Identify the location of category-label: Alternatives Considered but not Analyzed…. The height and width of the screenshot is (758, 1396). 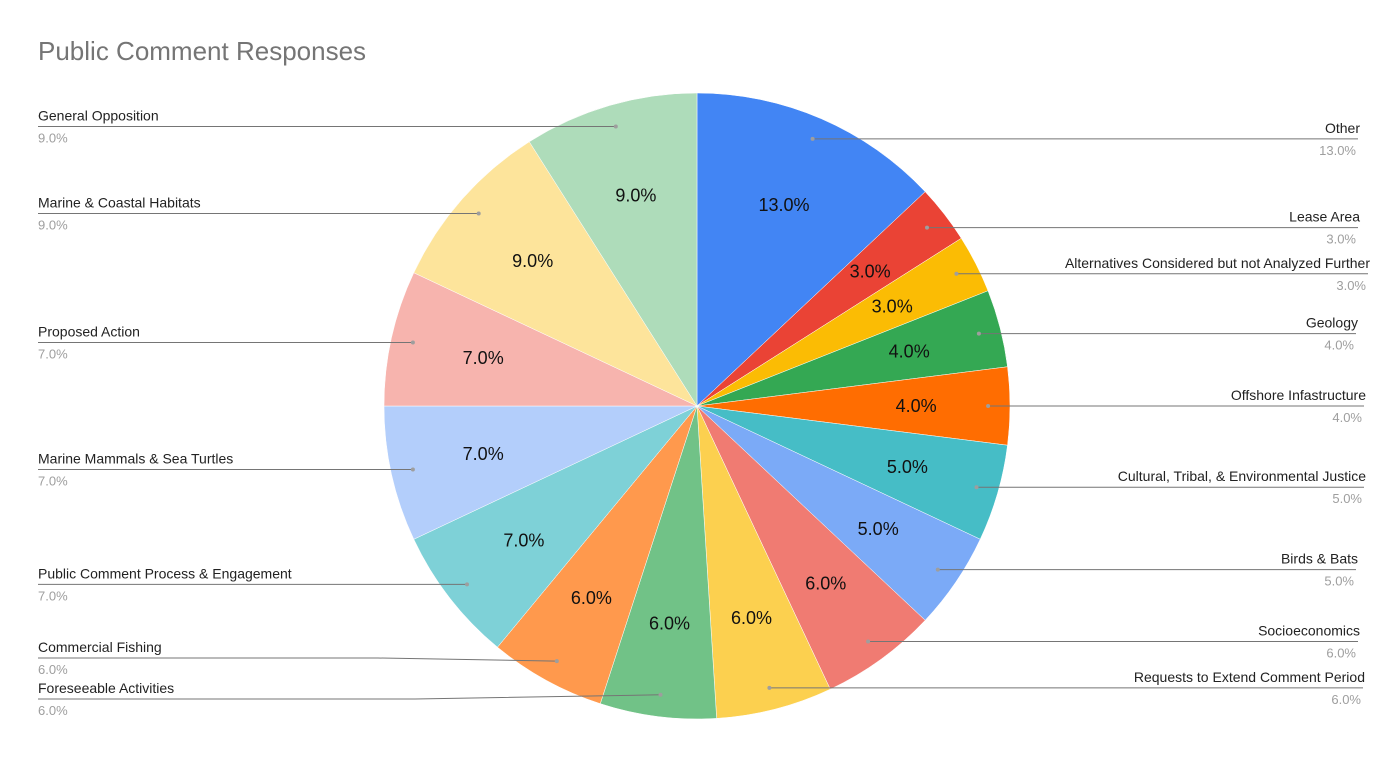
(1217, 263).